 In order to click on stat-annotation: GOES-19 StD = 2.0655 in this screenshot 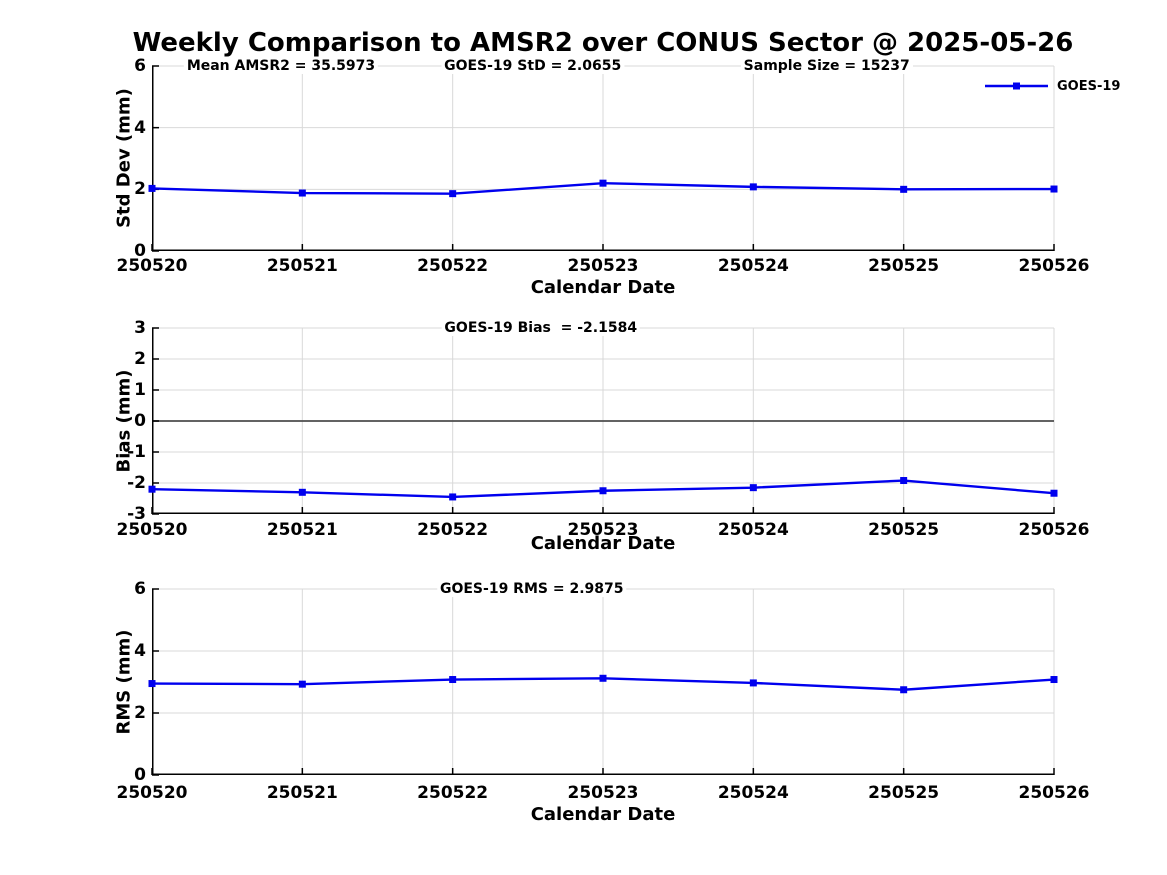, I will do `click(533, 66)`.